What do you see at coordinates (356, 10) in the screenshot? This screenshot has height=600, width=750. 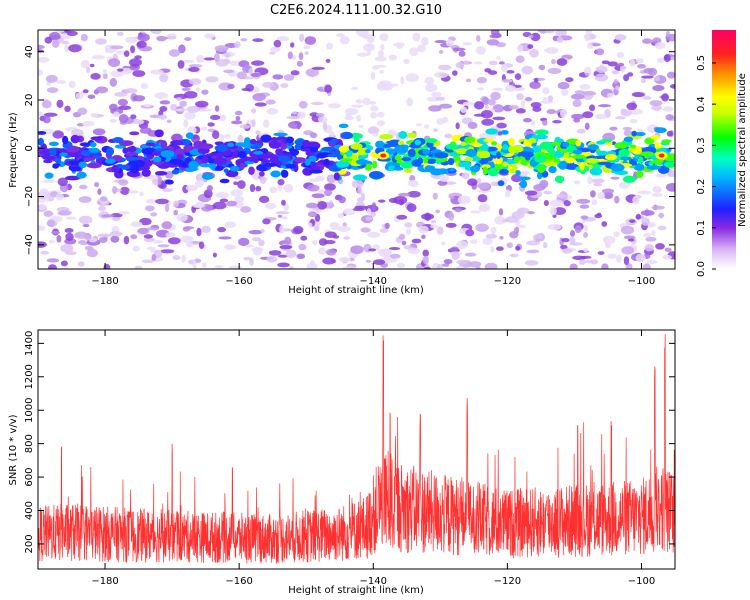 I see `page-title: C2E6.2024.111.00.32.G10` at bounding box center [356, 10].